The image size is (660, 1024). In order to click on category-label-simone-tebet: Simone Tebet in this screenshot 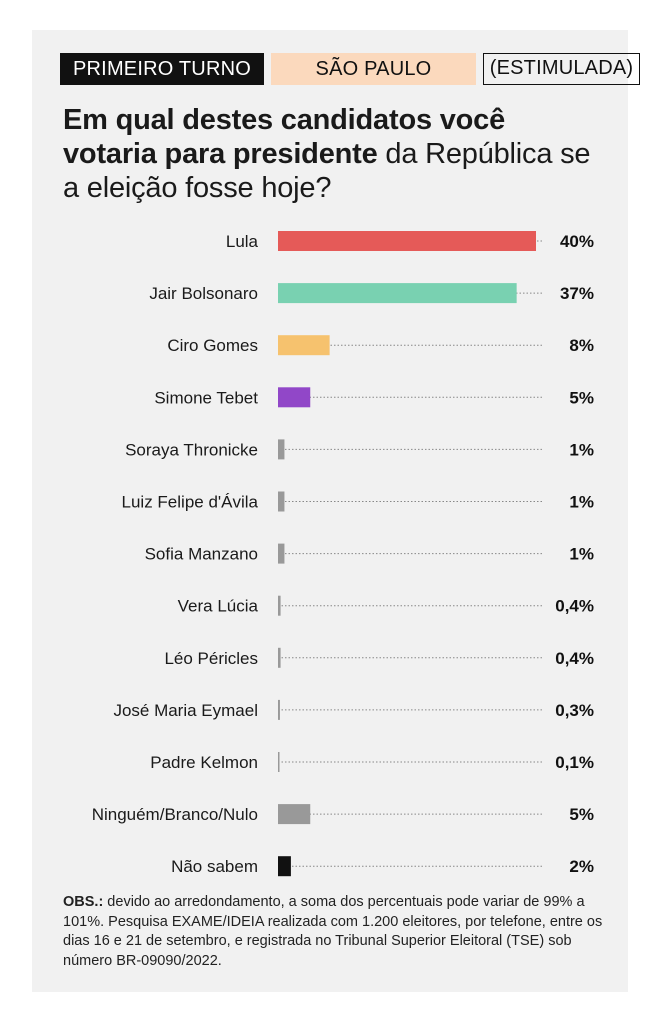, I will do `click(206, 397)`.